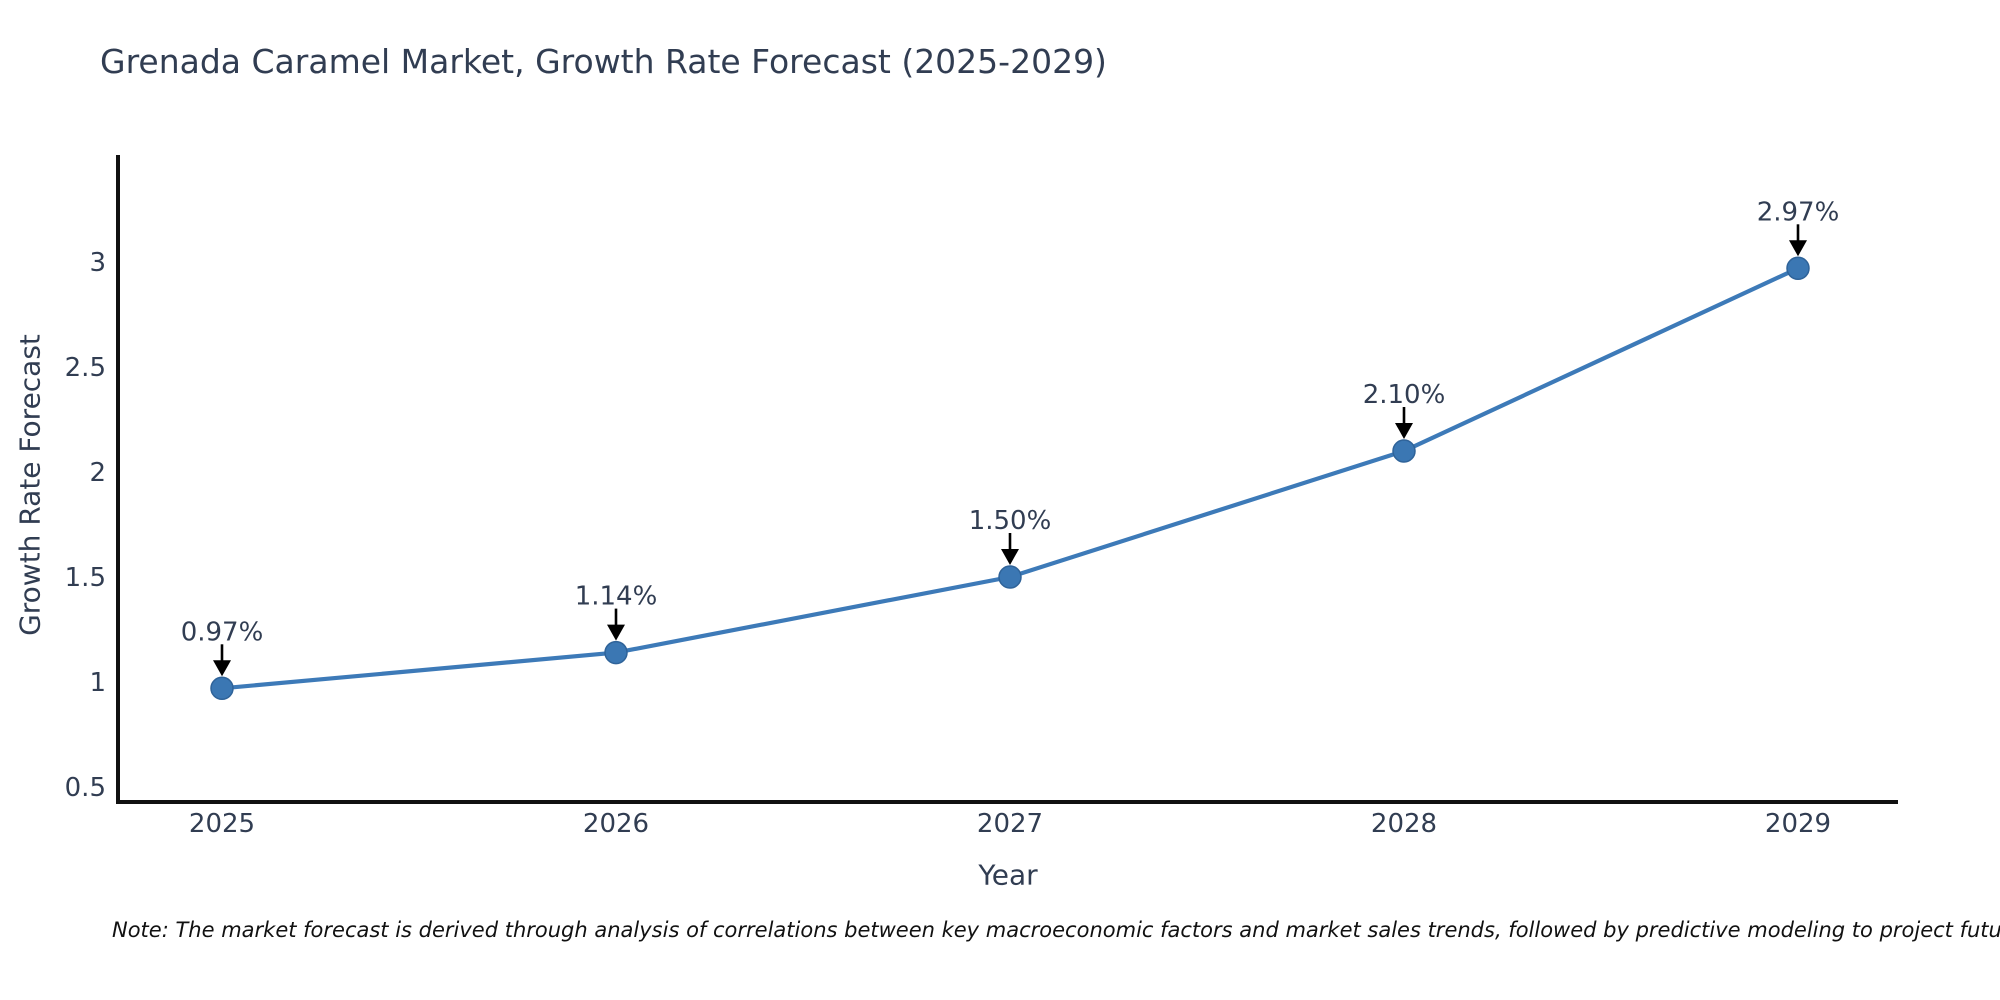  Describe the element at coordinates (30, 485) in the screenshot. I see `y-axis-label: Growth Rate Forecast` at that location.